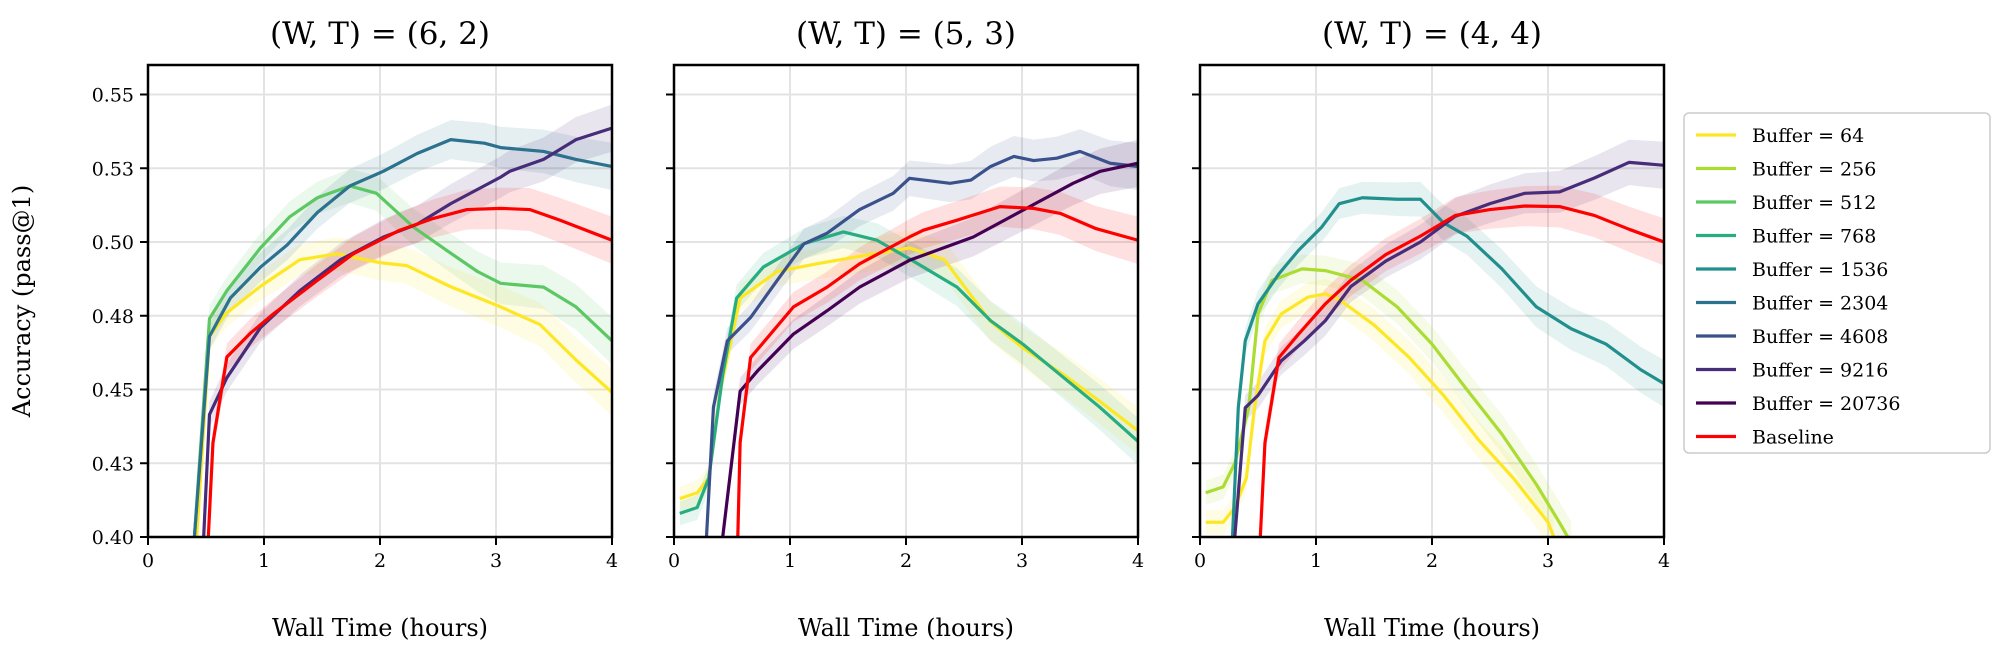 The image size is (2000, 654). Describe the element at coordinates (113, 169) in the screenshot. I see `y-tick-label: 0.53` at that location.